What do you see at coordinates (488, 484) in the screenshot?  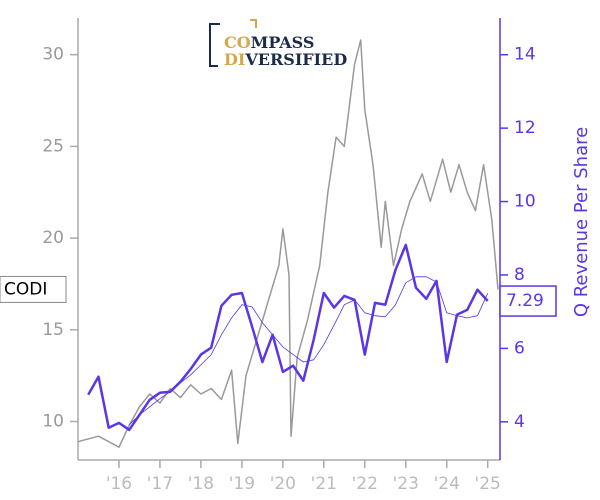 I see `x-tick-label: '25` at bounding box center [488, 484].